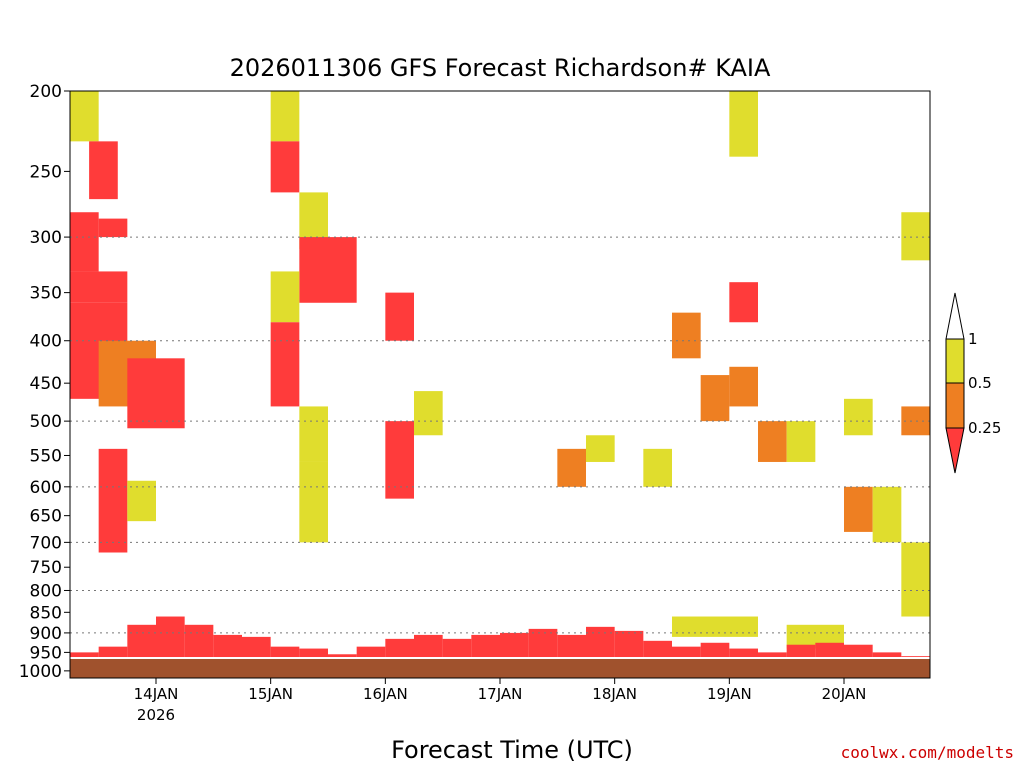  Describe the element at coordinates (46, 456) in the screenshot. I see `y-tick-label: 550` at that location.